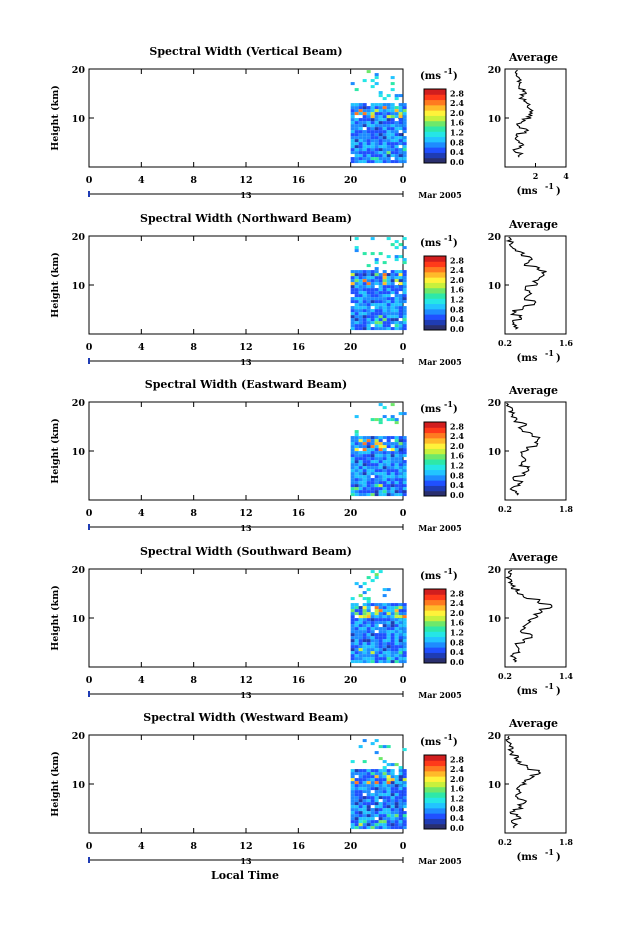 This screenshot has height=929, width=622. Describe the element at coordinates (457, 260) in the screenshot. I see `colorbar-tick-label: 2.8` at that location.